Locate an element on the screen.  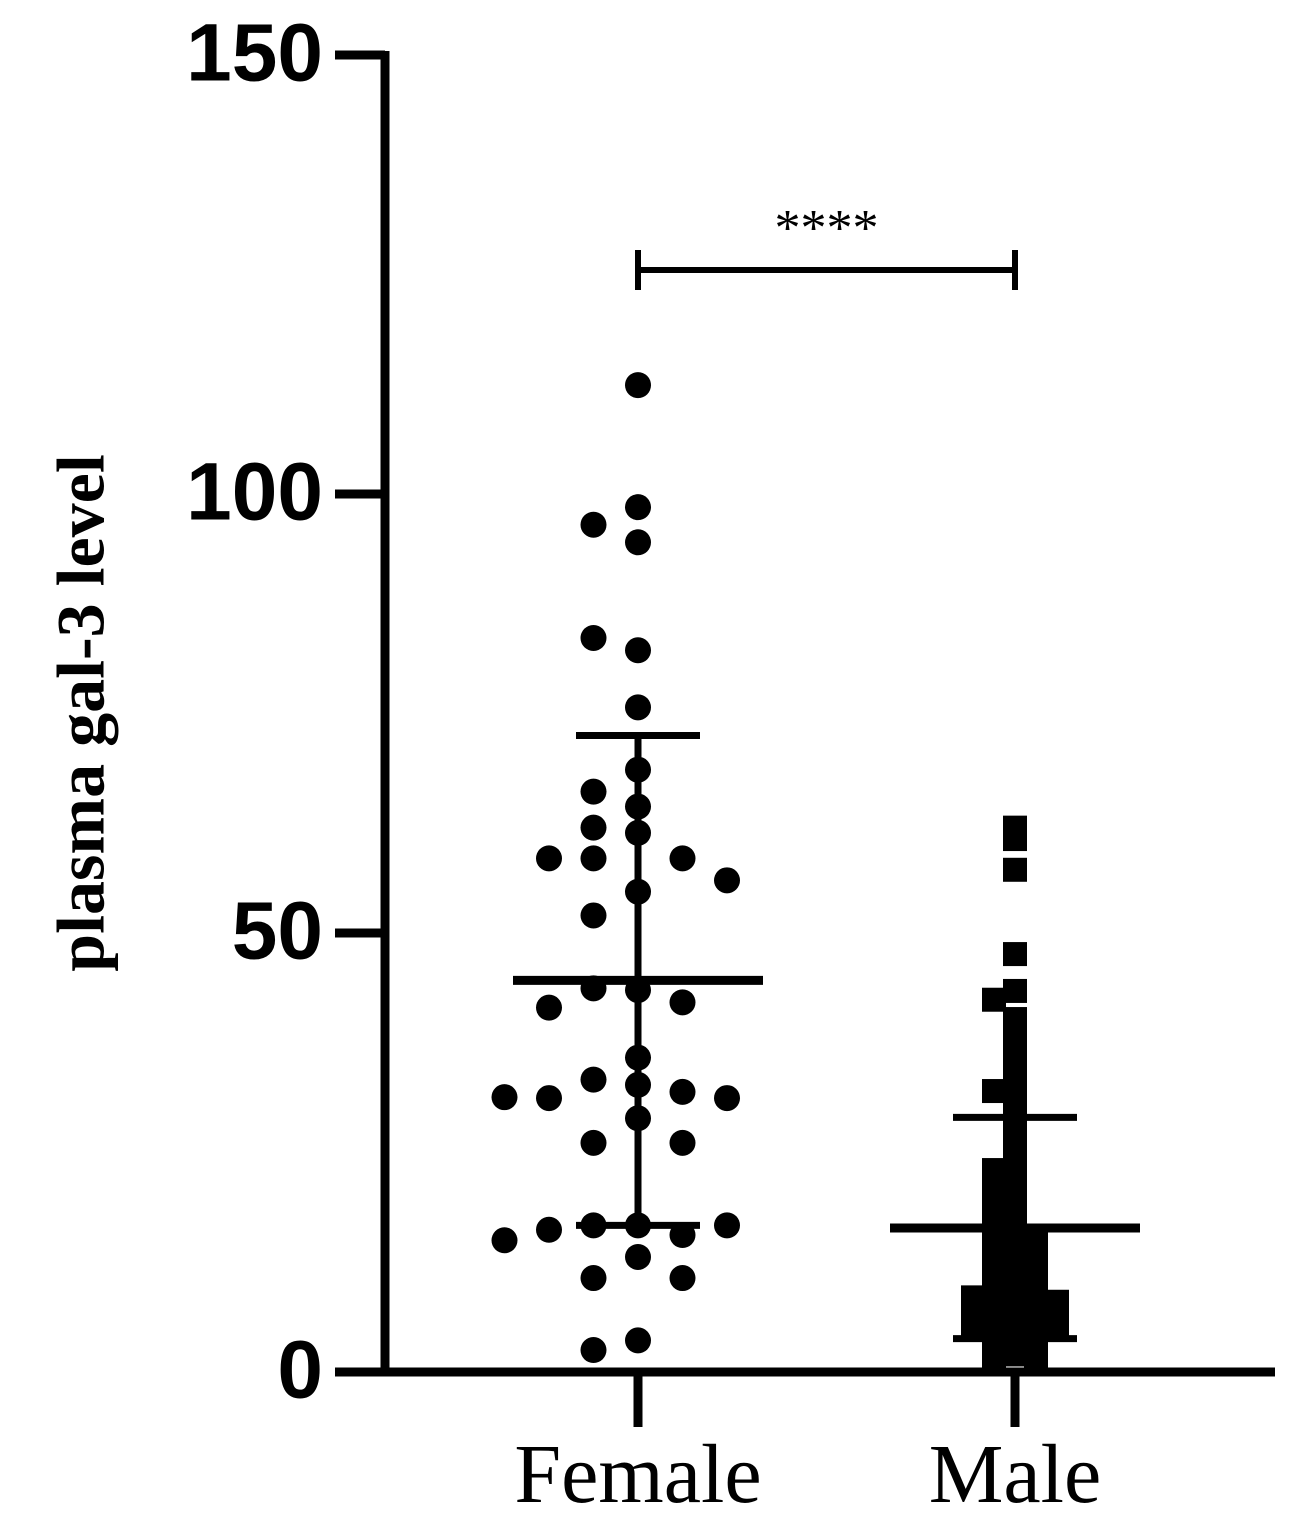
y-tick-label: 50 is located at coordinates (277, 931).